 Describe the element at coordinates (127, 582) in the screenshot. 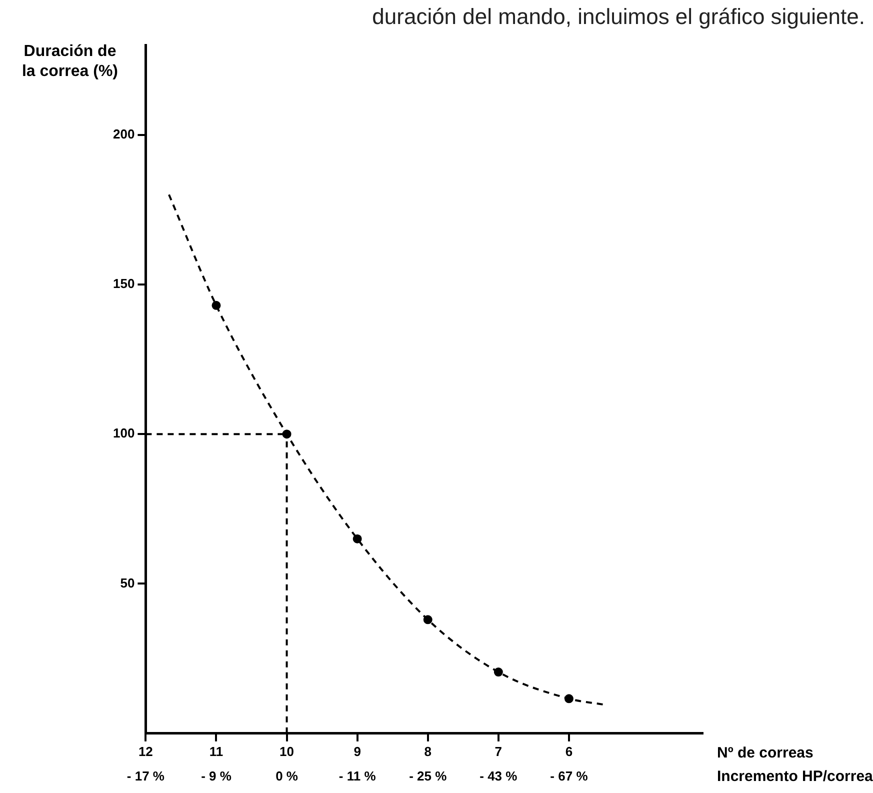

I see `y-tick-label: 50` at that location.